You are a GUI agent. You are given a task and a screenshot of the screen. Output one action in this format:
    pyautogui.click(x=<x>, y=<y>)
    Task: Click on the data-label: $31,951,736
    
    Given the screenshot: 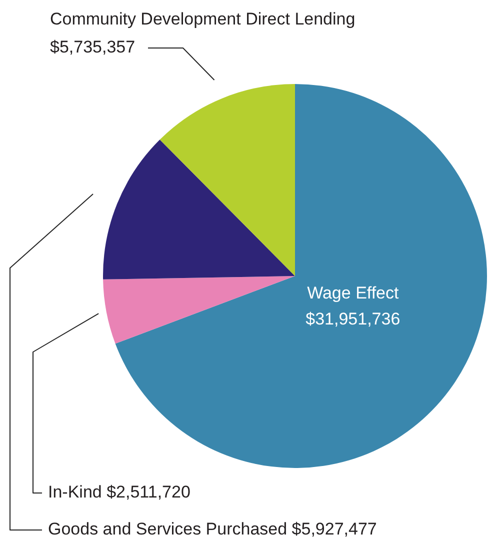 What is the action you would take?
    pyautogui.click(x=353, y=319)
    